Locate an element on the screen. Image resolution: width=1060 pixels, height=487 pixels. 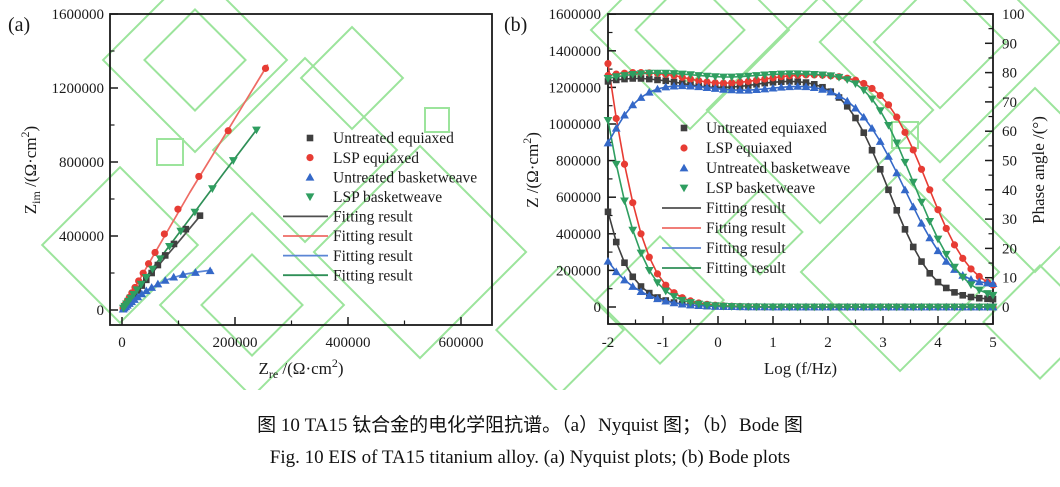
chart-b-legend-item-3: LSP basketweave is located at coordinates (747, 188).